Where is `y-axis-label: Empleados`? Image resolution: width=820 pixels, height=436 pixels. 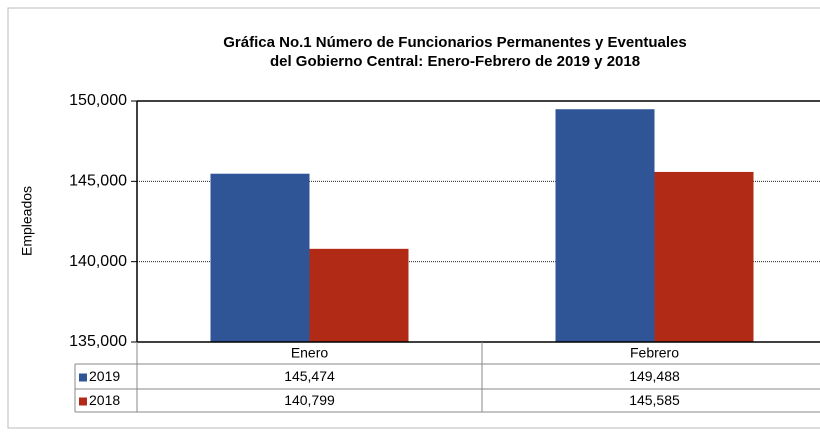
y-axis-label: Empleados is located at coordinates (27, 221).